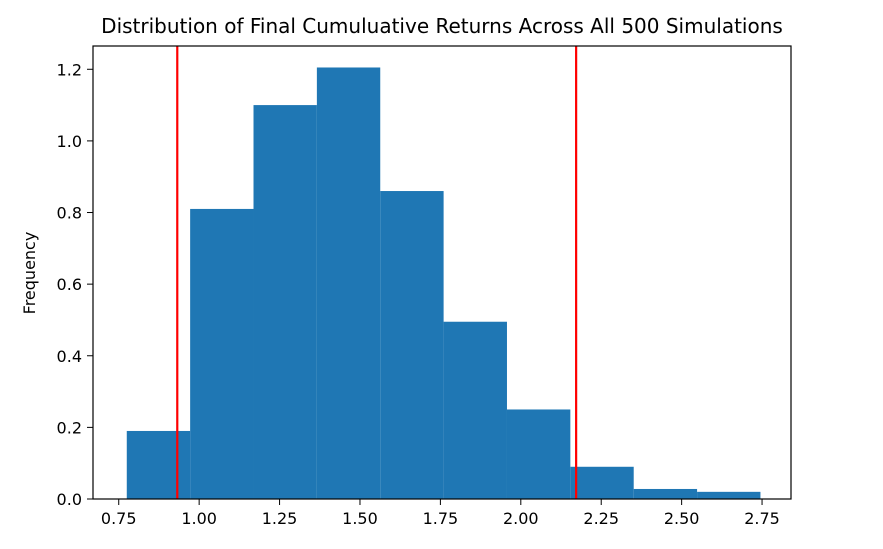  What do you see at coordinates (69, 141) in the screenshot?
I see `y-tick-label: 1.0` at bounding box center [69, 141].